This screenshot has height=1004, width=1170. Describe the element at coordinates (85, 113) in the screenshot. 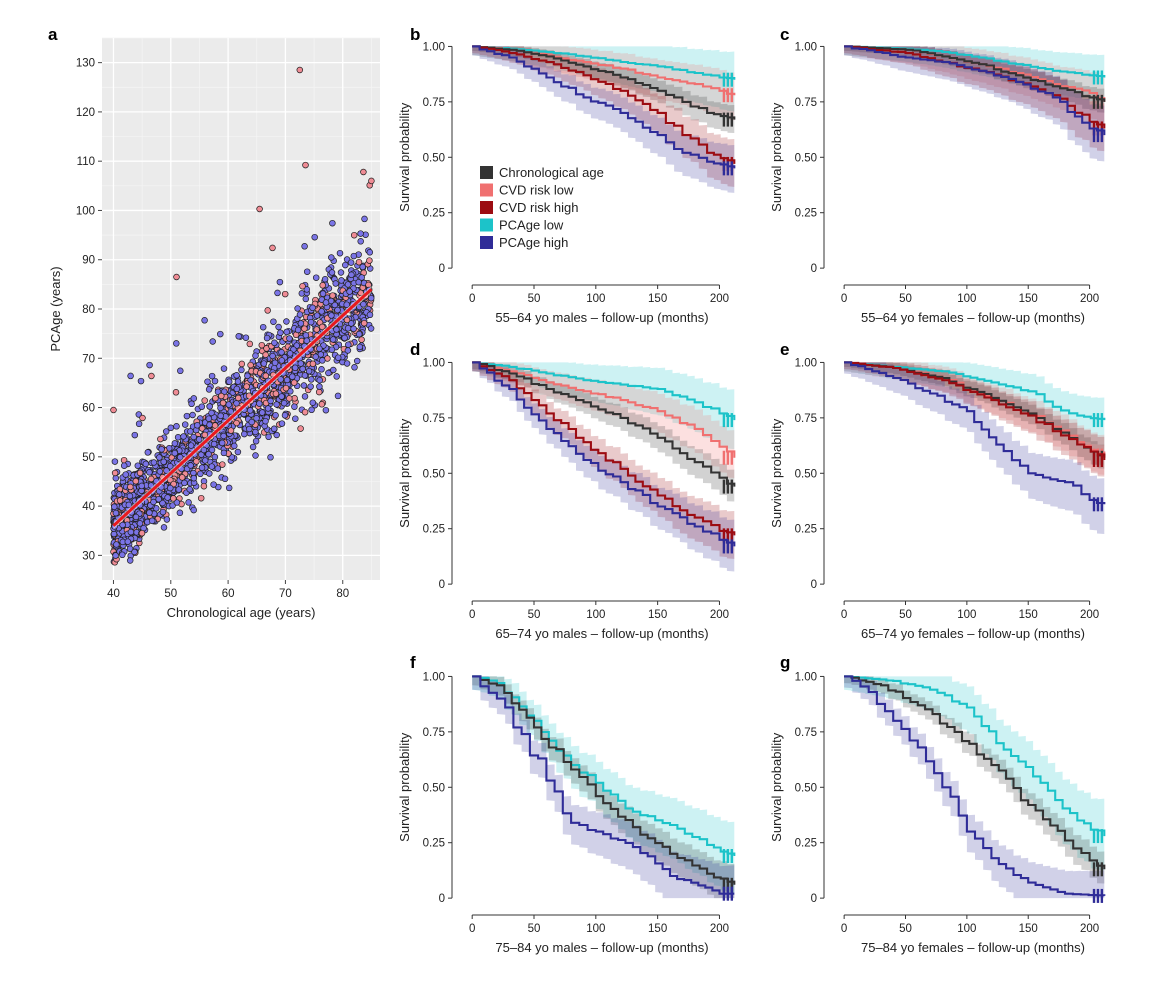

I see `y-tick-label: 120` at that location.